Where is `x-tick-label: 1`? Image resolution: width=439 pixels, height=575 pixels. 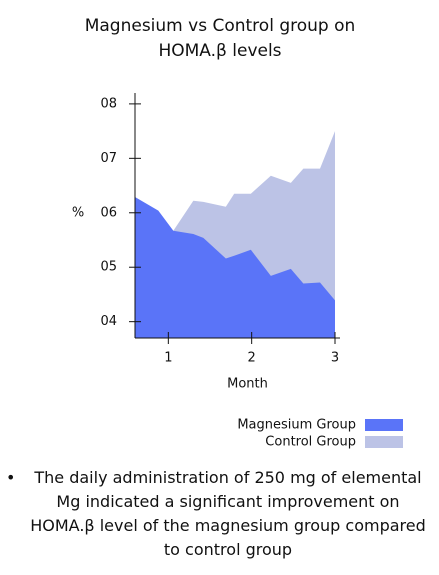 x-tick-label: 1 is located at coordinates (168, 358).